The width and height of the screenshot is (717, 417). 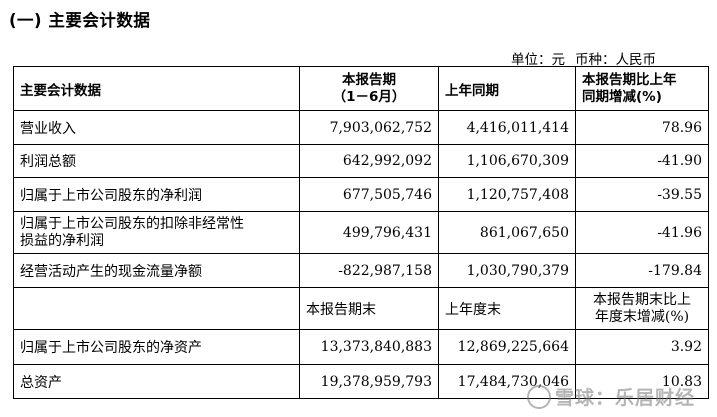 I want to click on subheader-change: 本报告期末比上 年度末增减(%), so click(x=642, y=308).